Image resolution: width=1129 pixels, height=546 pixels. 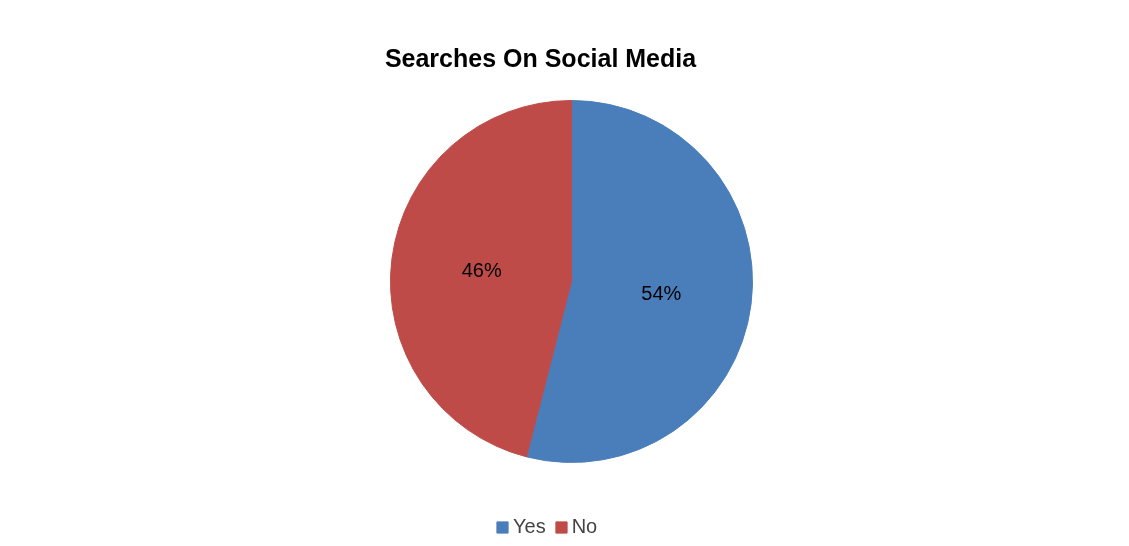 What do you see at coordinates (584, 526) in the screenshot?
I see `legend-label: No` at bounding box center [584, 526].